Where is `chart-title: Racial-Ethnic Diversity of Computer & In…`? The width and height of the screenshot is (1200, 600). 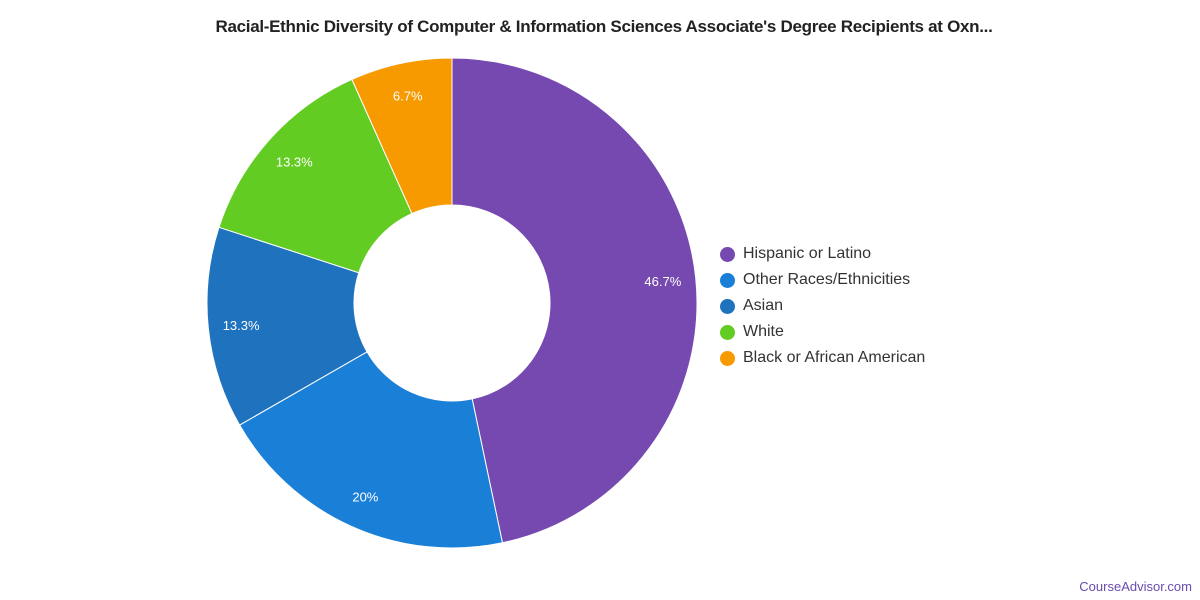 chart-title: Racial-Ethnic Diversity of Computer & In… is located at coordinates (604, 26).